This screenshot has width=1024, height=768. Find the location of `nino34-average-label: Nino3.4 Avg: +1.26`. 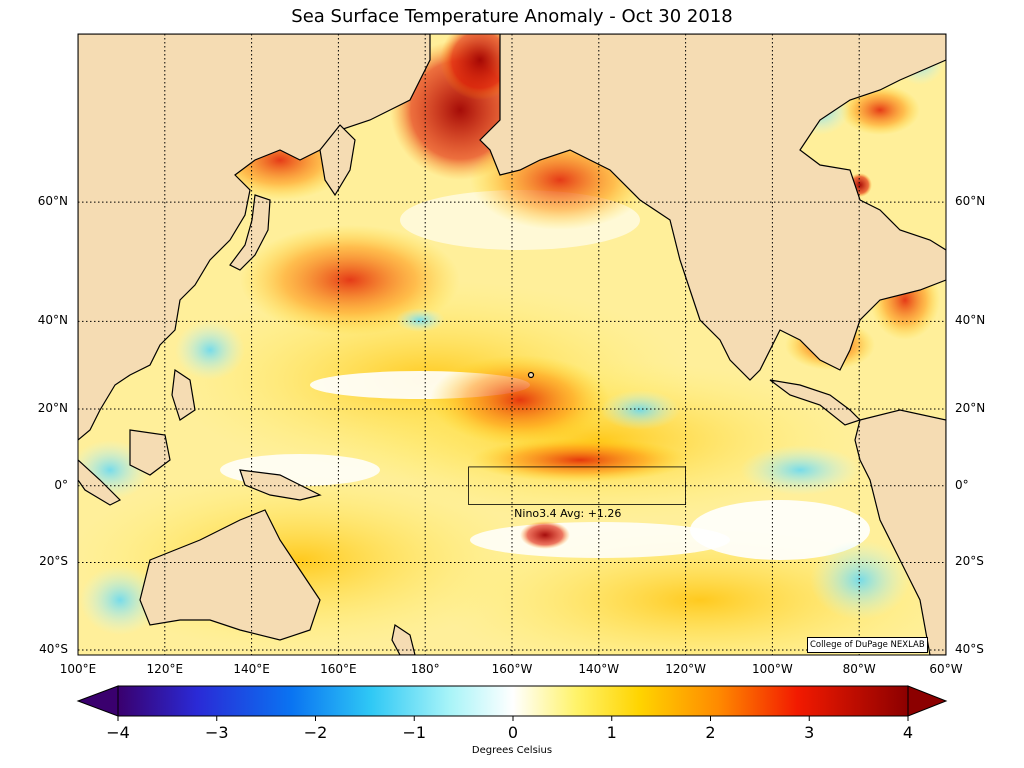

nino34-average-label: Nino3.4 Avg: +1.26 is located at coordinates (568, 513).